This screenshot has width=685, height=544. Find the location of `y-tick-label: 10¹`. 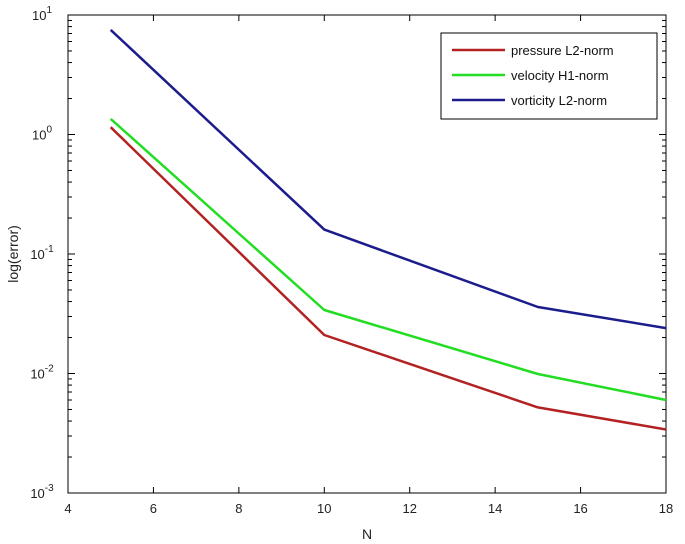

y-tick-label: 10¹ is located at coordinates (42, 14).